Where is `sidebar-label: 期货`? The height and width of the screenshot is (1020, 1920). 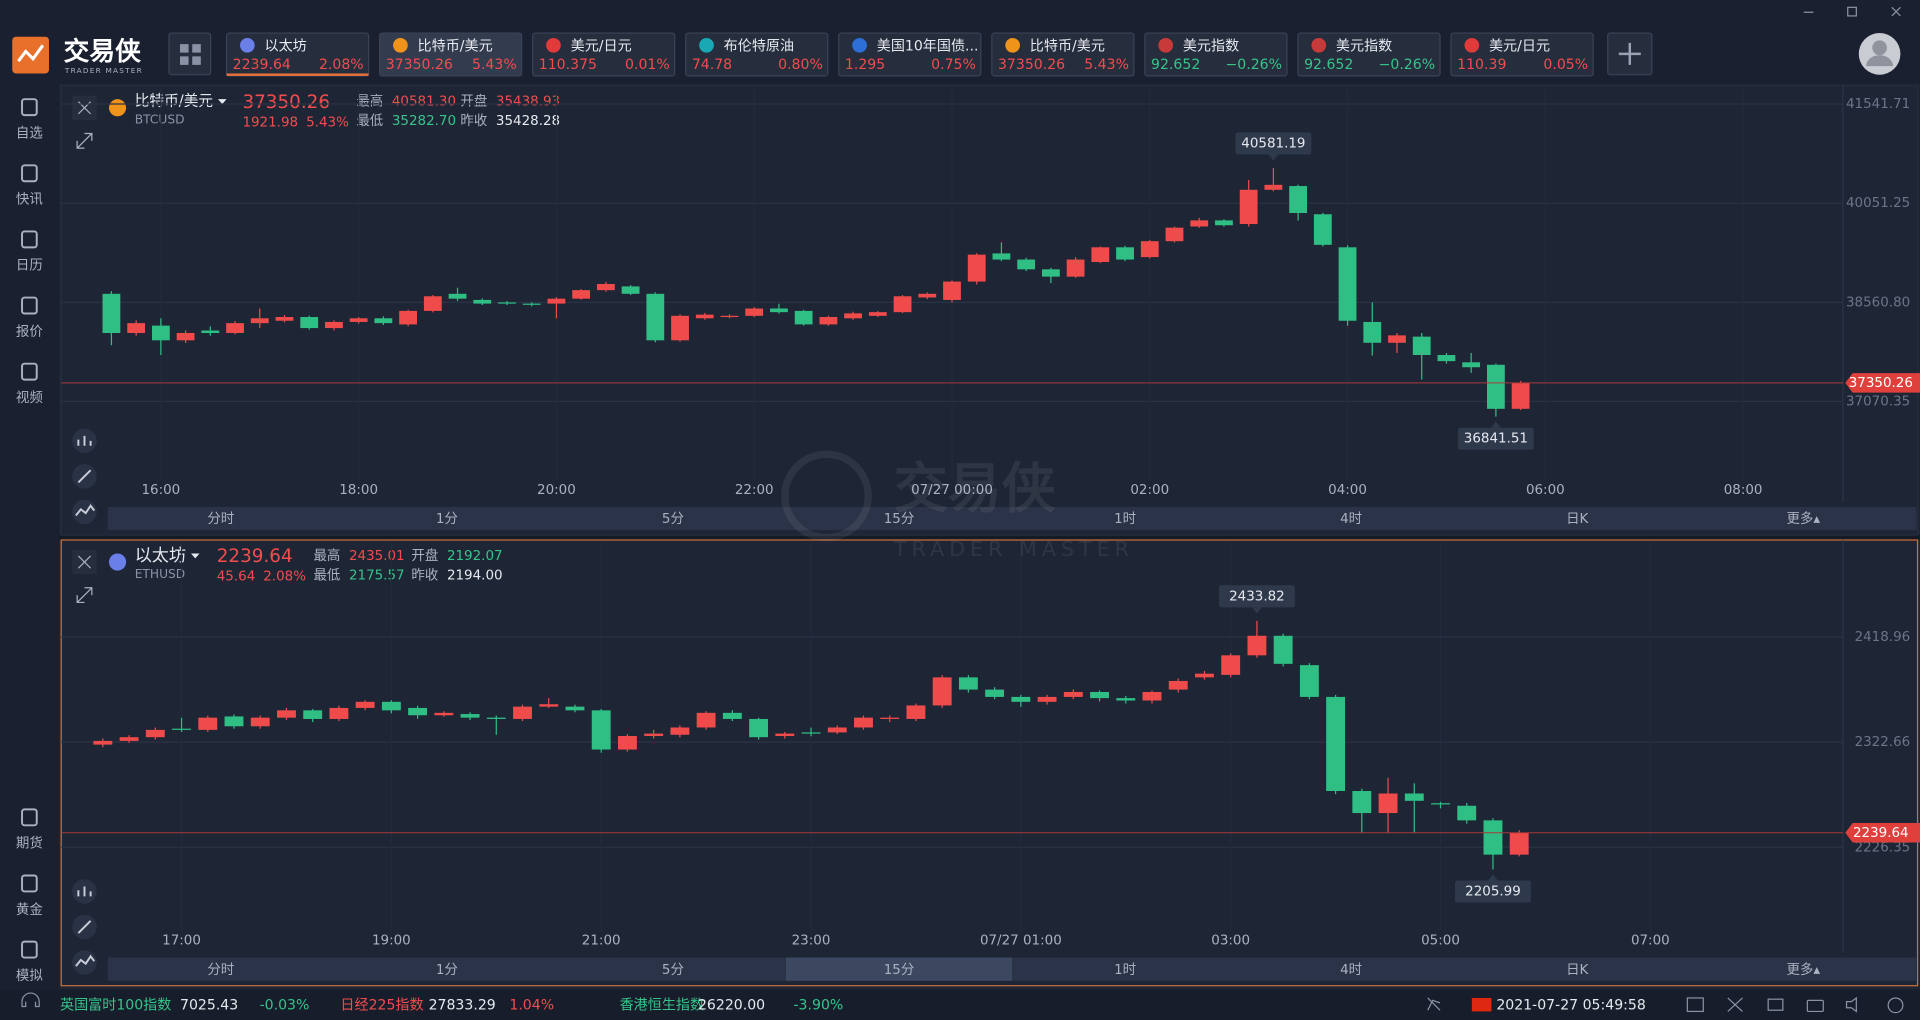 sidebar-label: 期货 is located at coordinates (29, 843).